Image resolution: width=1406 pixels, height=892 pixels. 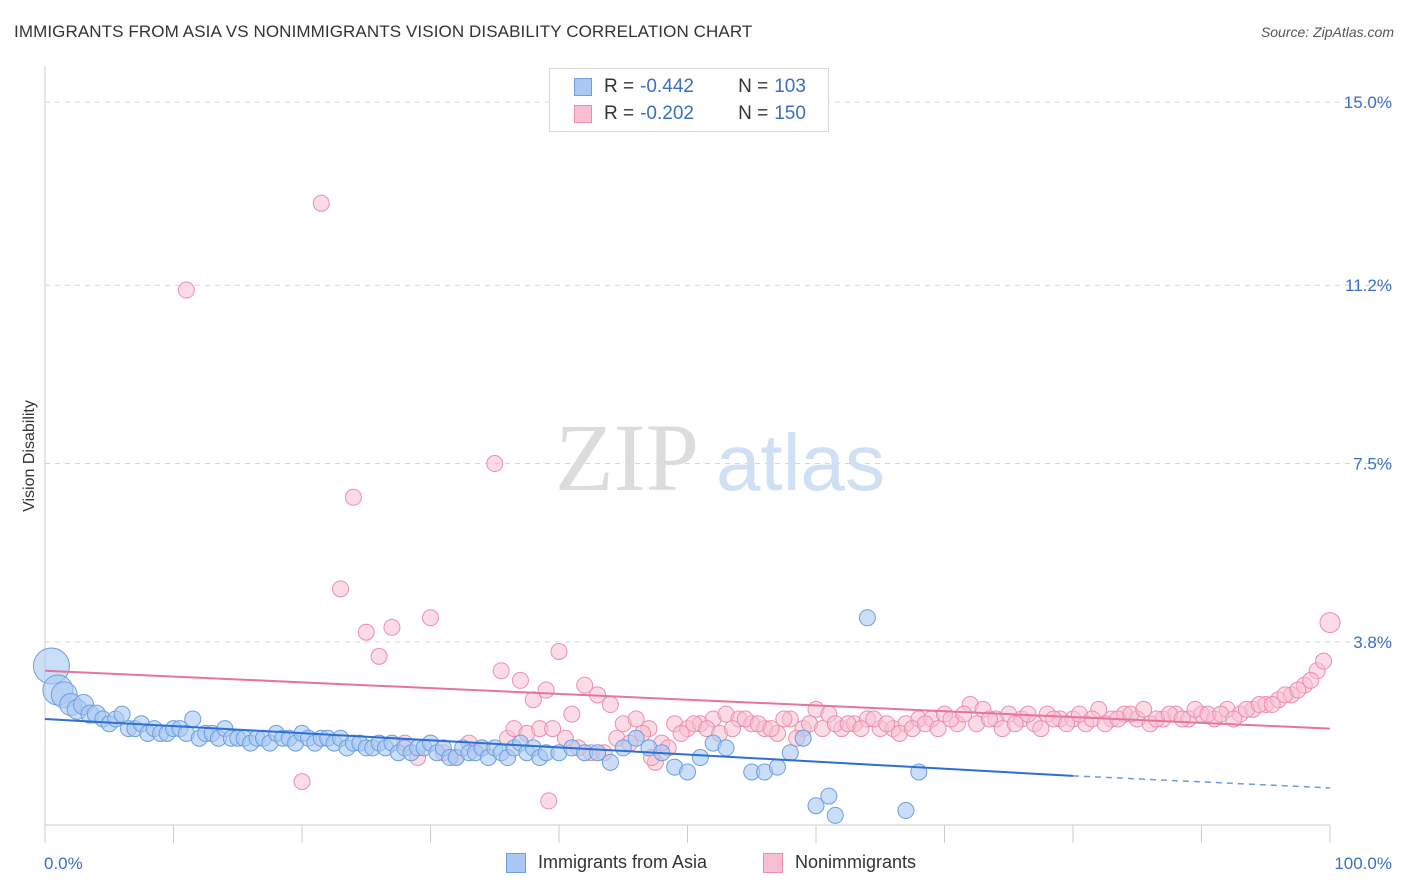 I want to click on bottom-legend-label-immigrants: Immigrants from Asia, so click(x=623, y=862).